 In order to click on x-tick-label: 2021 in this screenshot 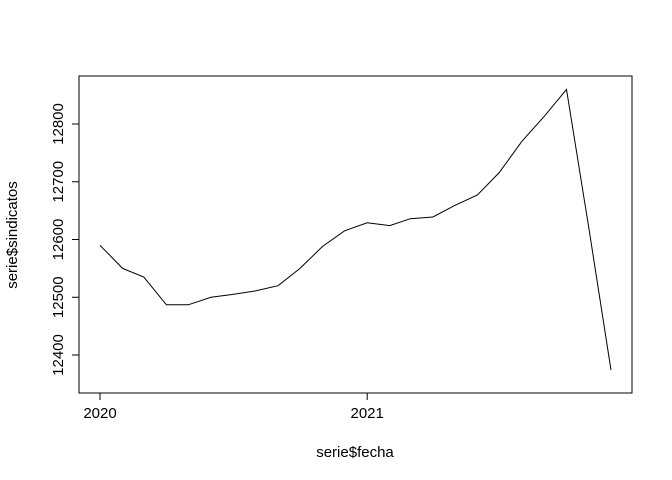, I will do `click(366, 413)`.